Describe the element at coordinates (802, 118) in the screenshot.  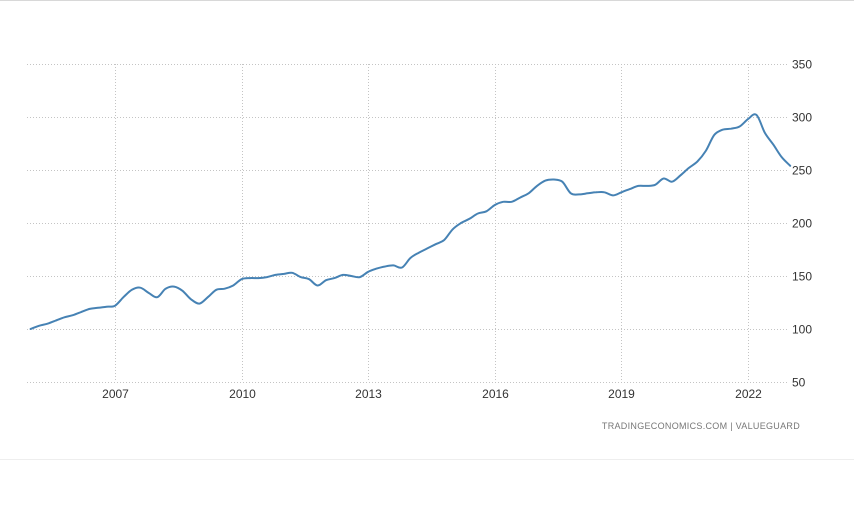
I see `y-tick-label-300: 300` at that location.